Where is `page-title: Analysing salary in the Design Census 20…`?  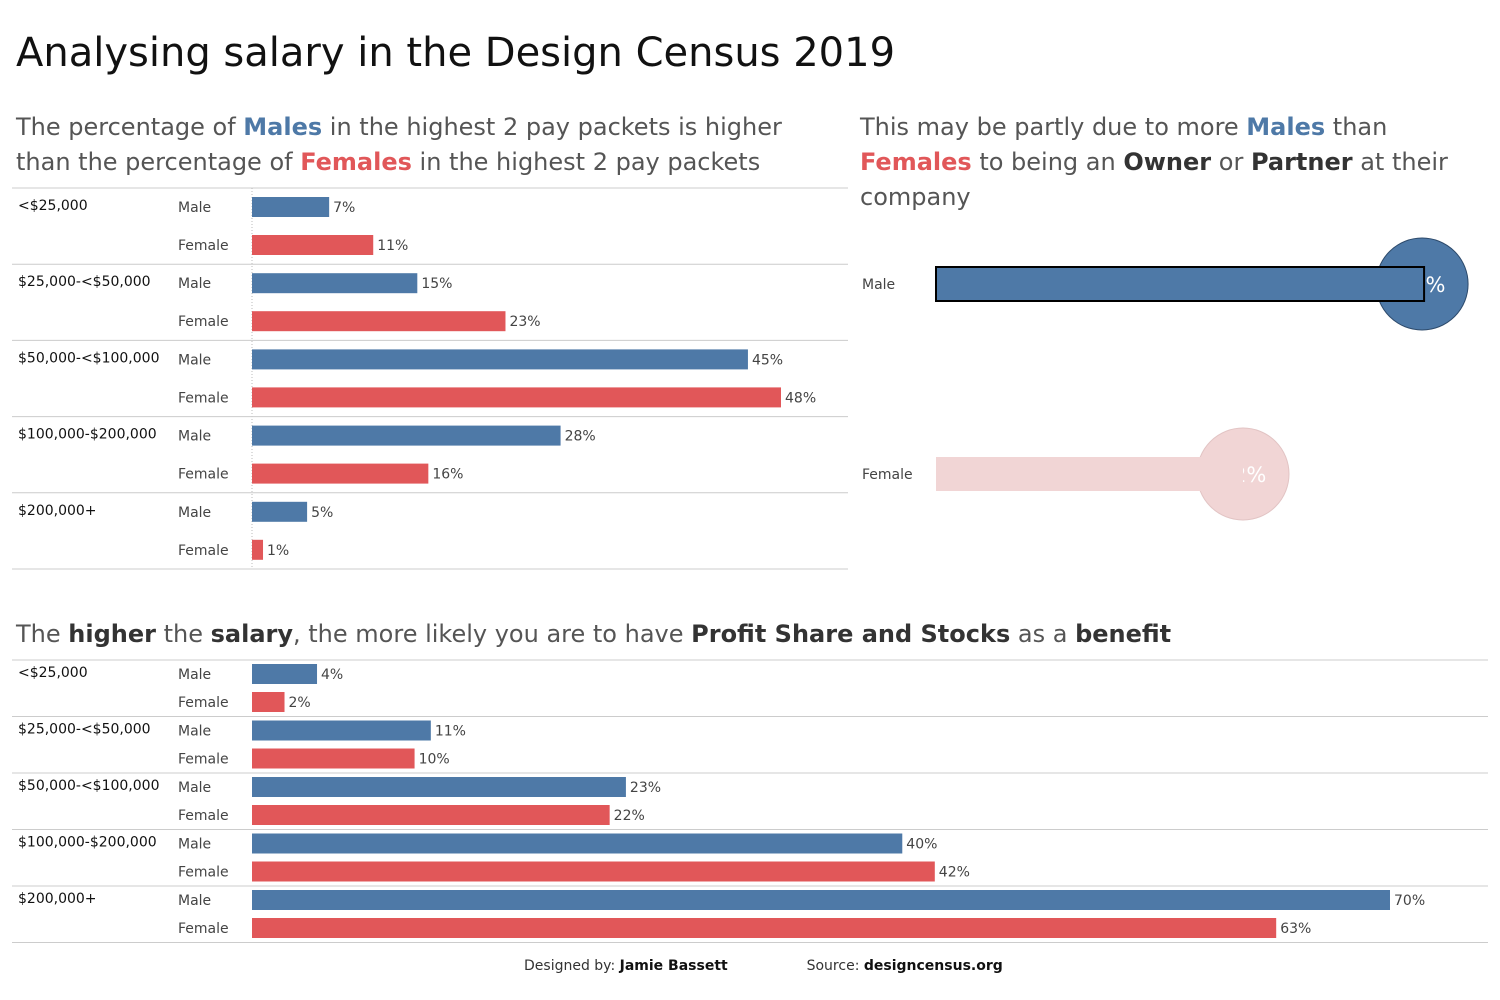 page-title: Analysing salary in the Design Census 20… is located at coordinates (456, 53).